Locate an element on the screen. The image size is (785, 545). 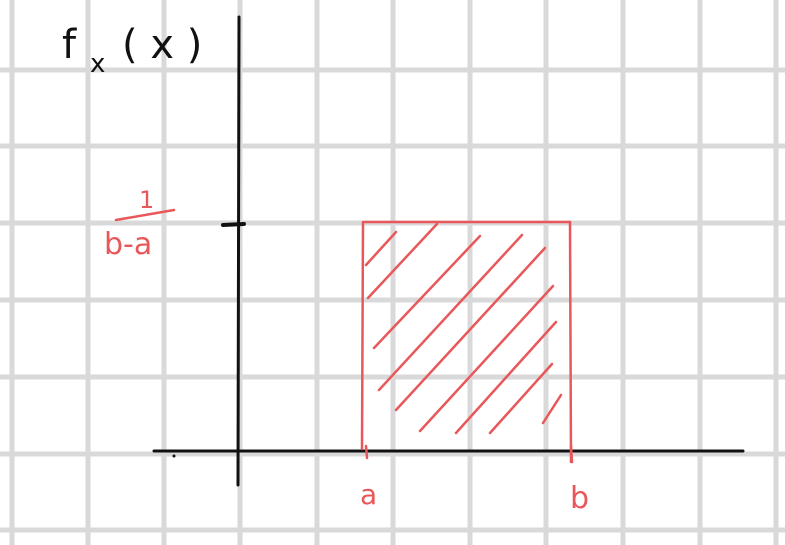
pdf-left-edge is located at coordinates (362, 335).